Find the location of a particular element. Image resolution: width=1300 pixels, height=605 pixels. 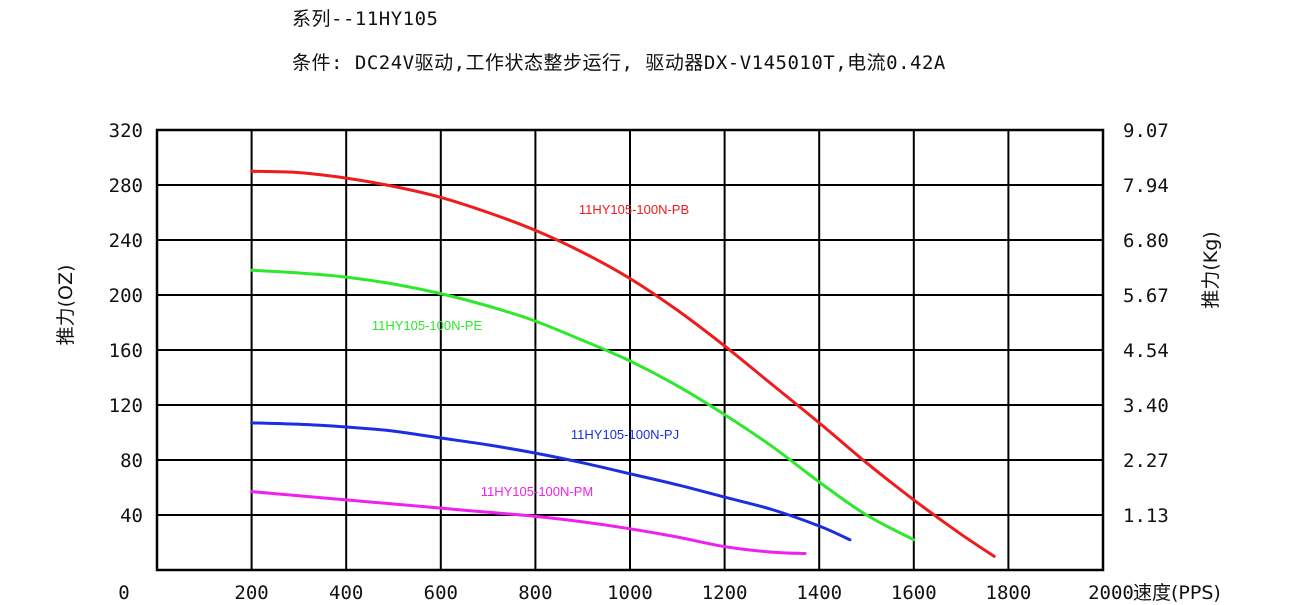

y-tick-label: 240 is located at coordinates (126, 241).